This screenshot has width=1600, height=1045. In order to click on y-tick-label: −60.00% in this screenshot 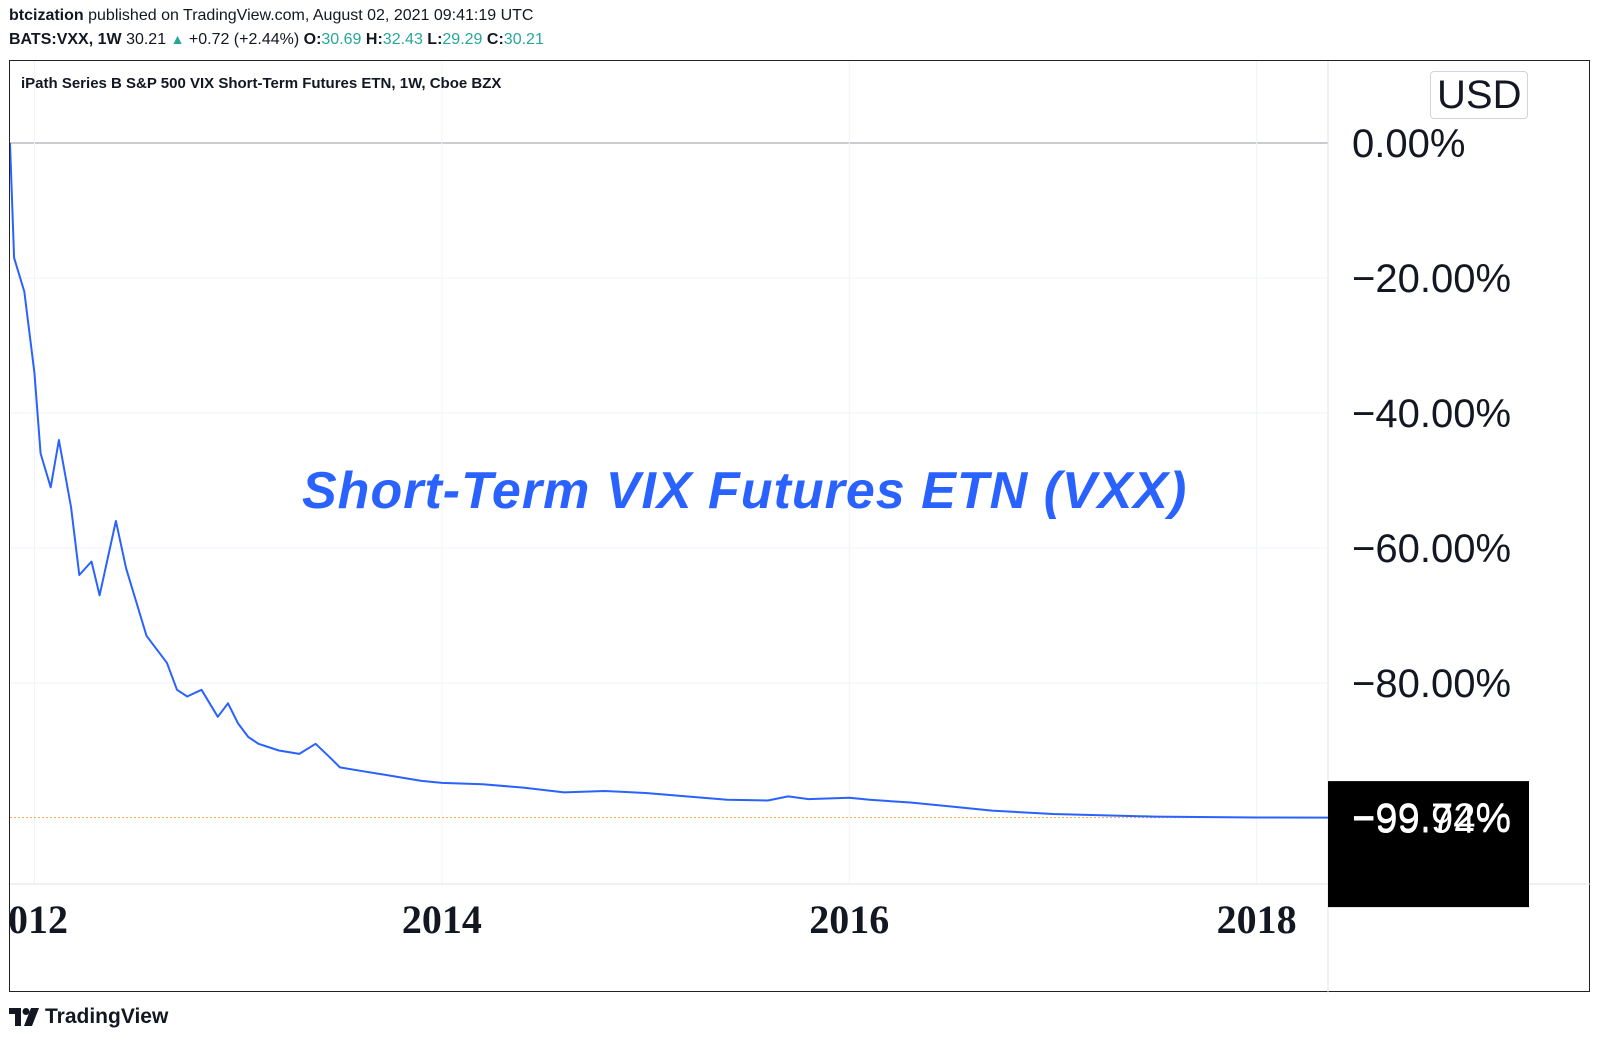, I will do `click(1431, 549)`.